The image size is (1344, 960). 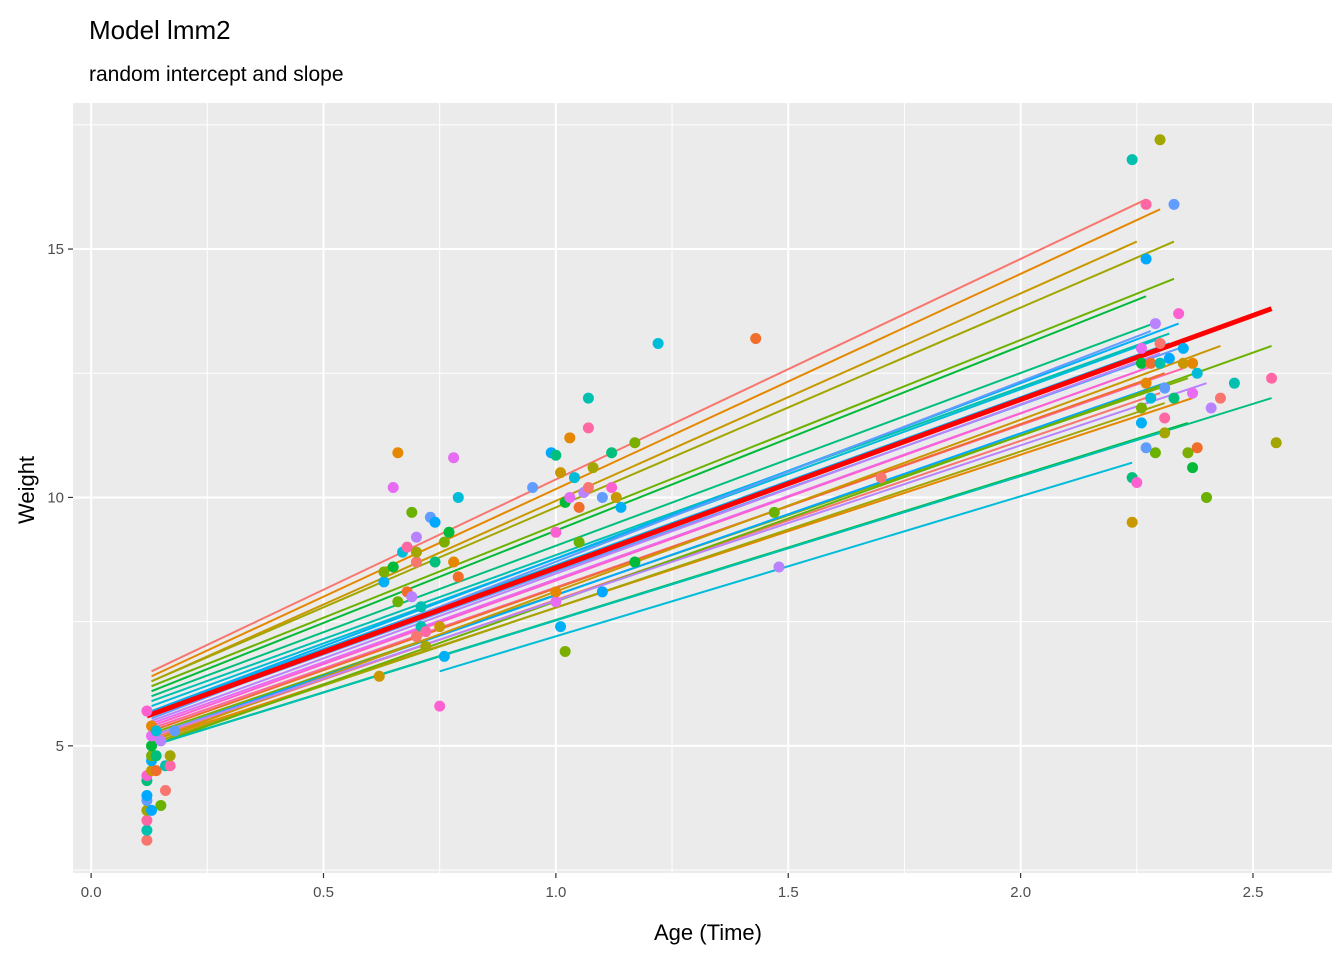 What do you see at coordinates (216, 74) in the screenshot?
I see `chart-subtitle: random intercept and slope` at bounding box center [216, 74].